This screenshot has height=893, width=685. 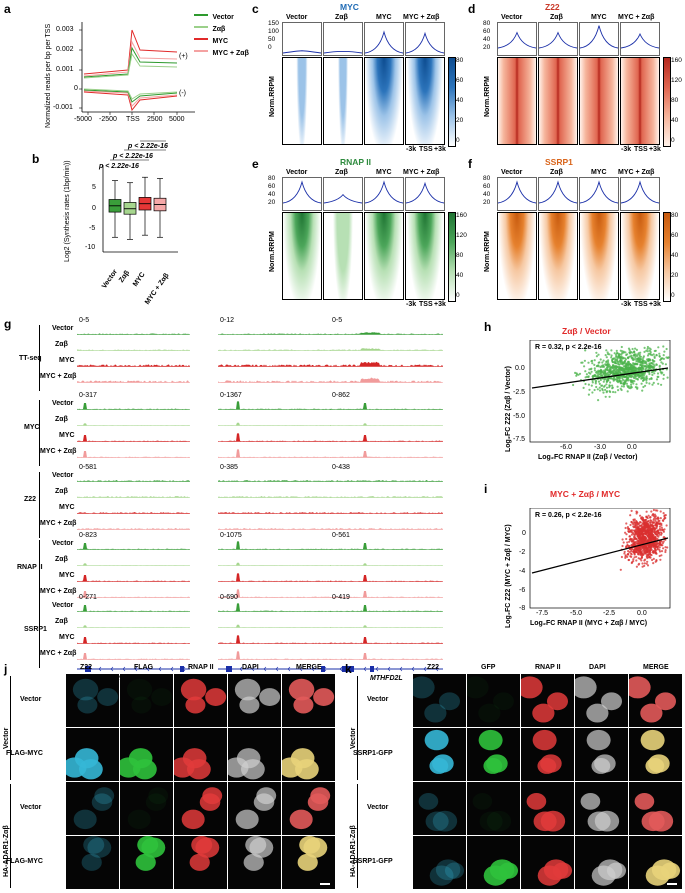 I want to click on panel-e-colorbar, so click(x=452, y=257).